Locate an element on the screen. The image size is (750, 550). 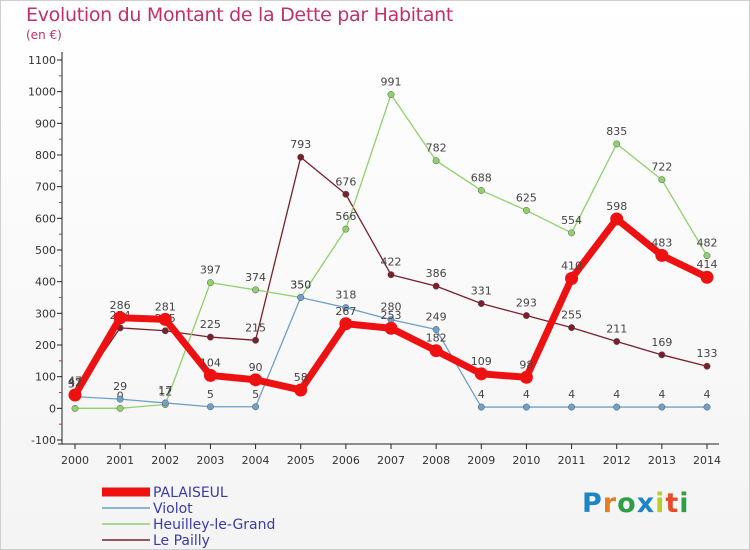
data-label-le-pailly: 255 is located at coordinates (571, 315).